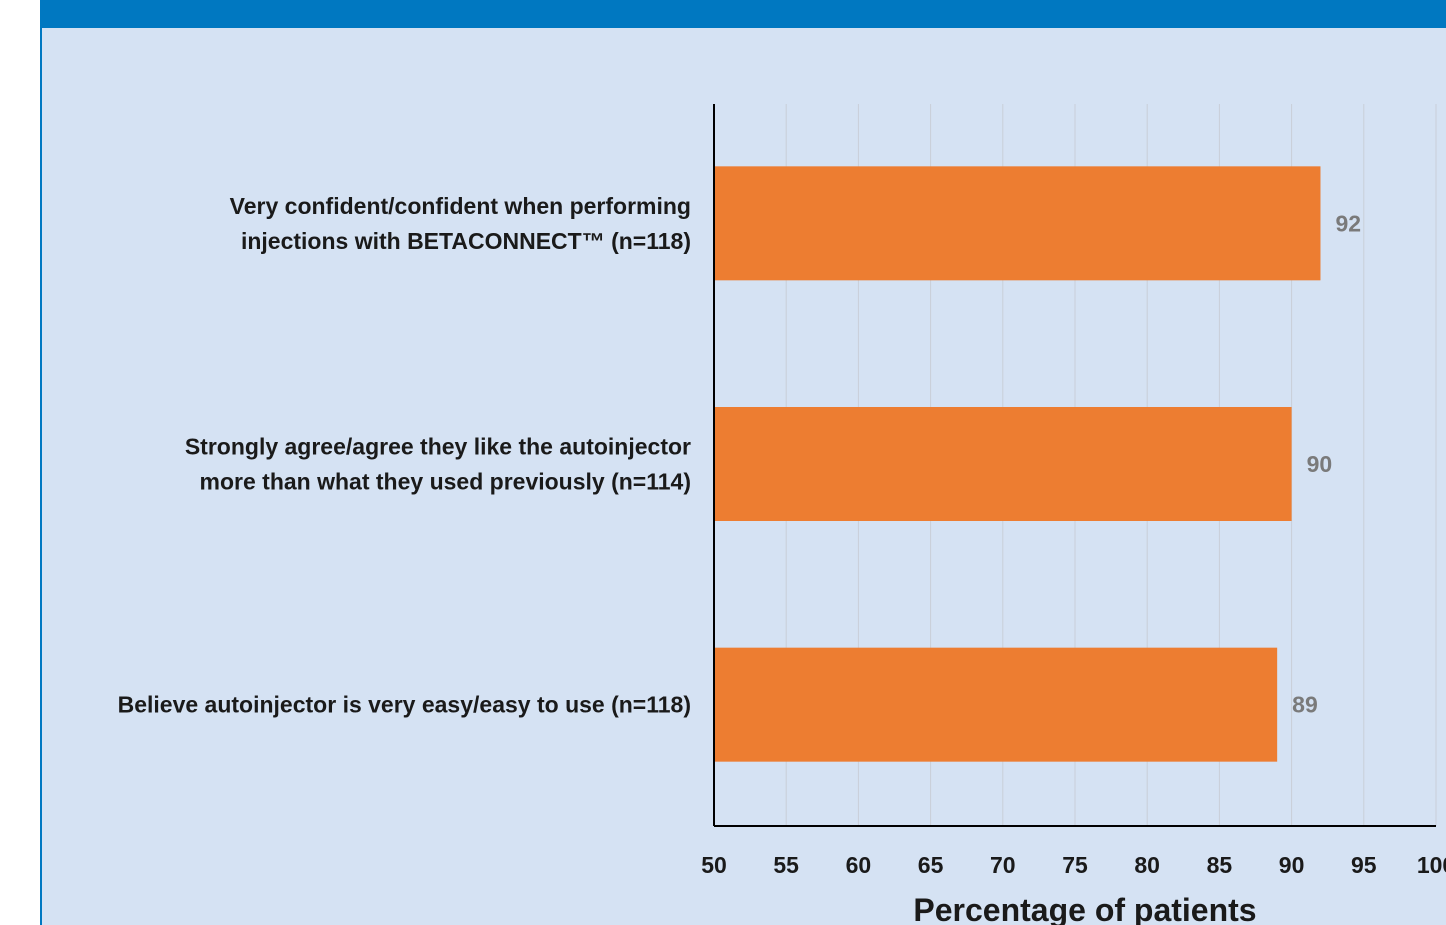 The height and width of the screenshot is (925, 1446). What do you see at coordinates (859, 865) in the screenshot?
I see `x-tick-label: 60` at bounding box center [859, 865].